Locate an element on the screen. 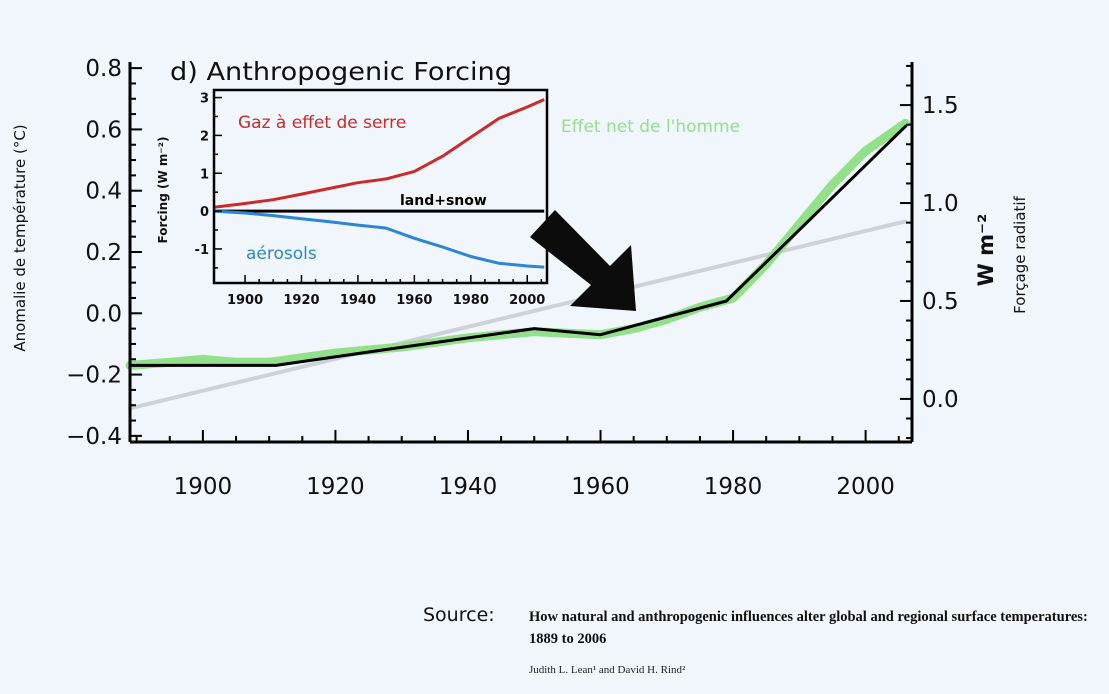 The height and width of the screenshot is (694, 1109). x-tick-label: 1920 is located at coordinates (335, 487).